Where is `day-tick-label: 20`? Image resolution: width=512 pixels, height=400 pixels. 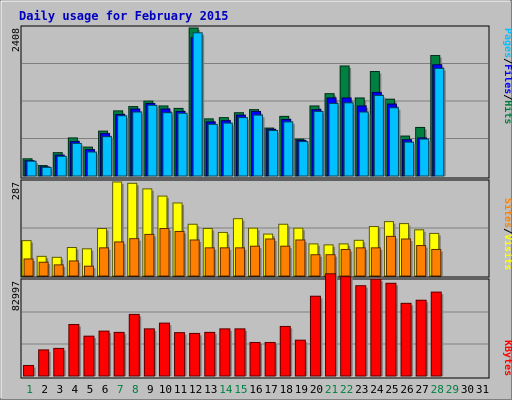
day-tick-label: 20 is located at coordinates (316, 389).